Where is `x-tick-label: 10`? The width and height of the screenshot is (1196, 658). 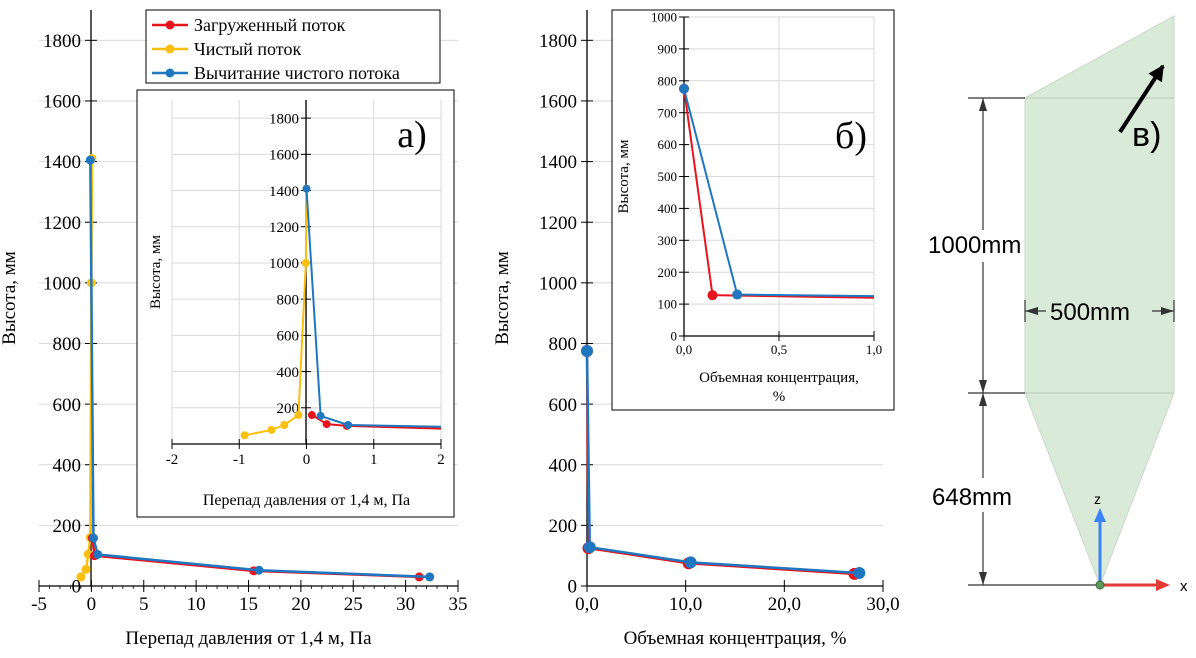 x-tick-label: 10 is located at coordinates (196, 604).